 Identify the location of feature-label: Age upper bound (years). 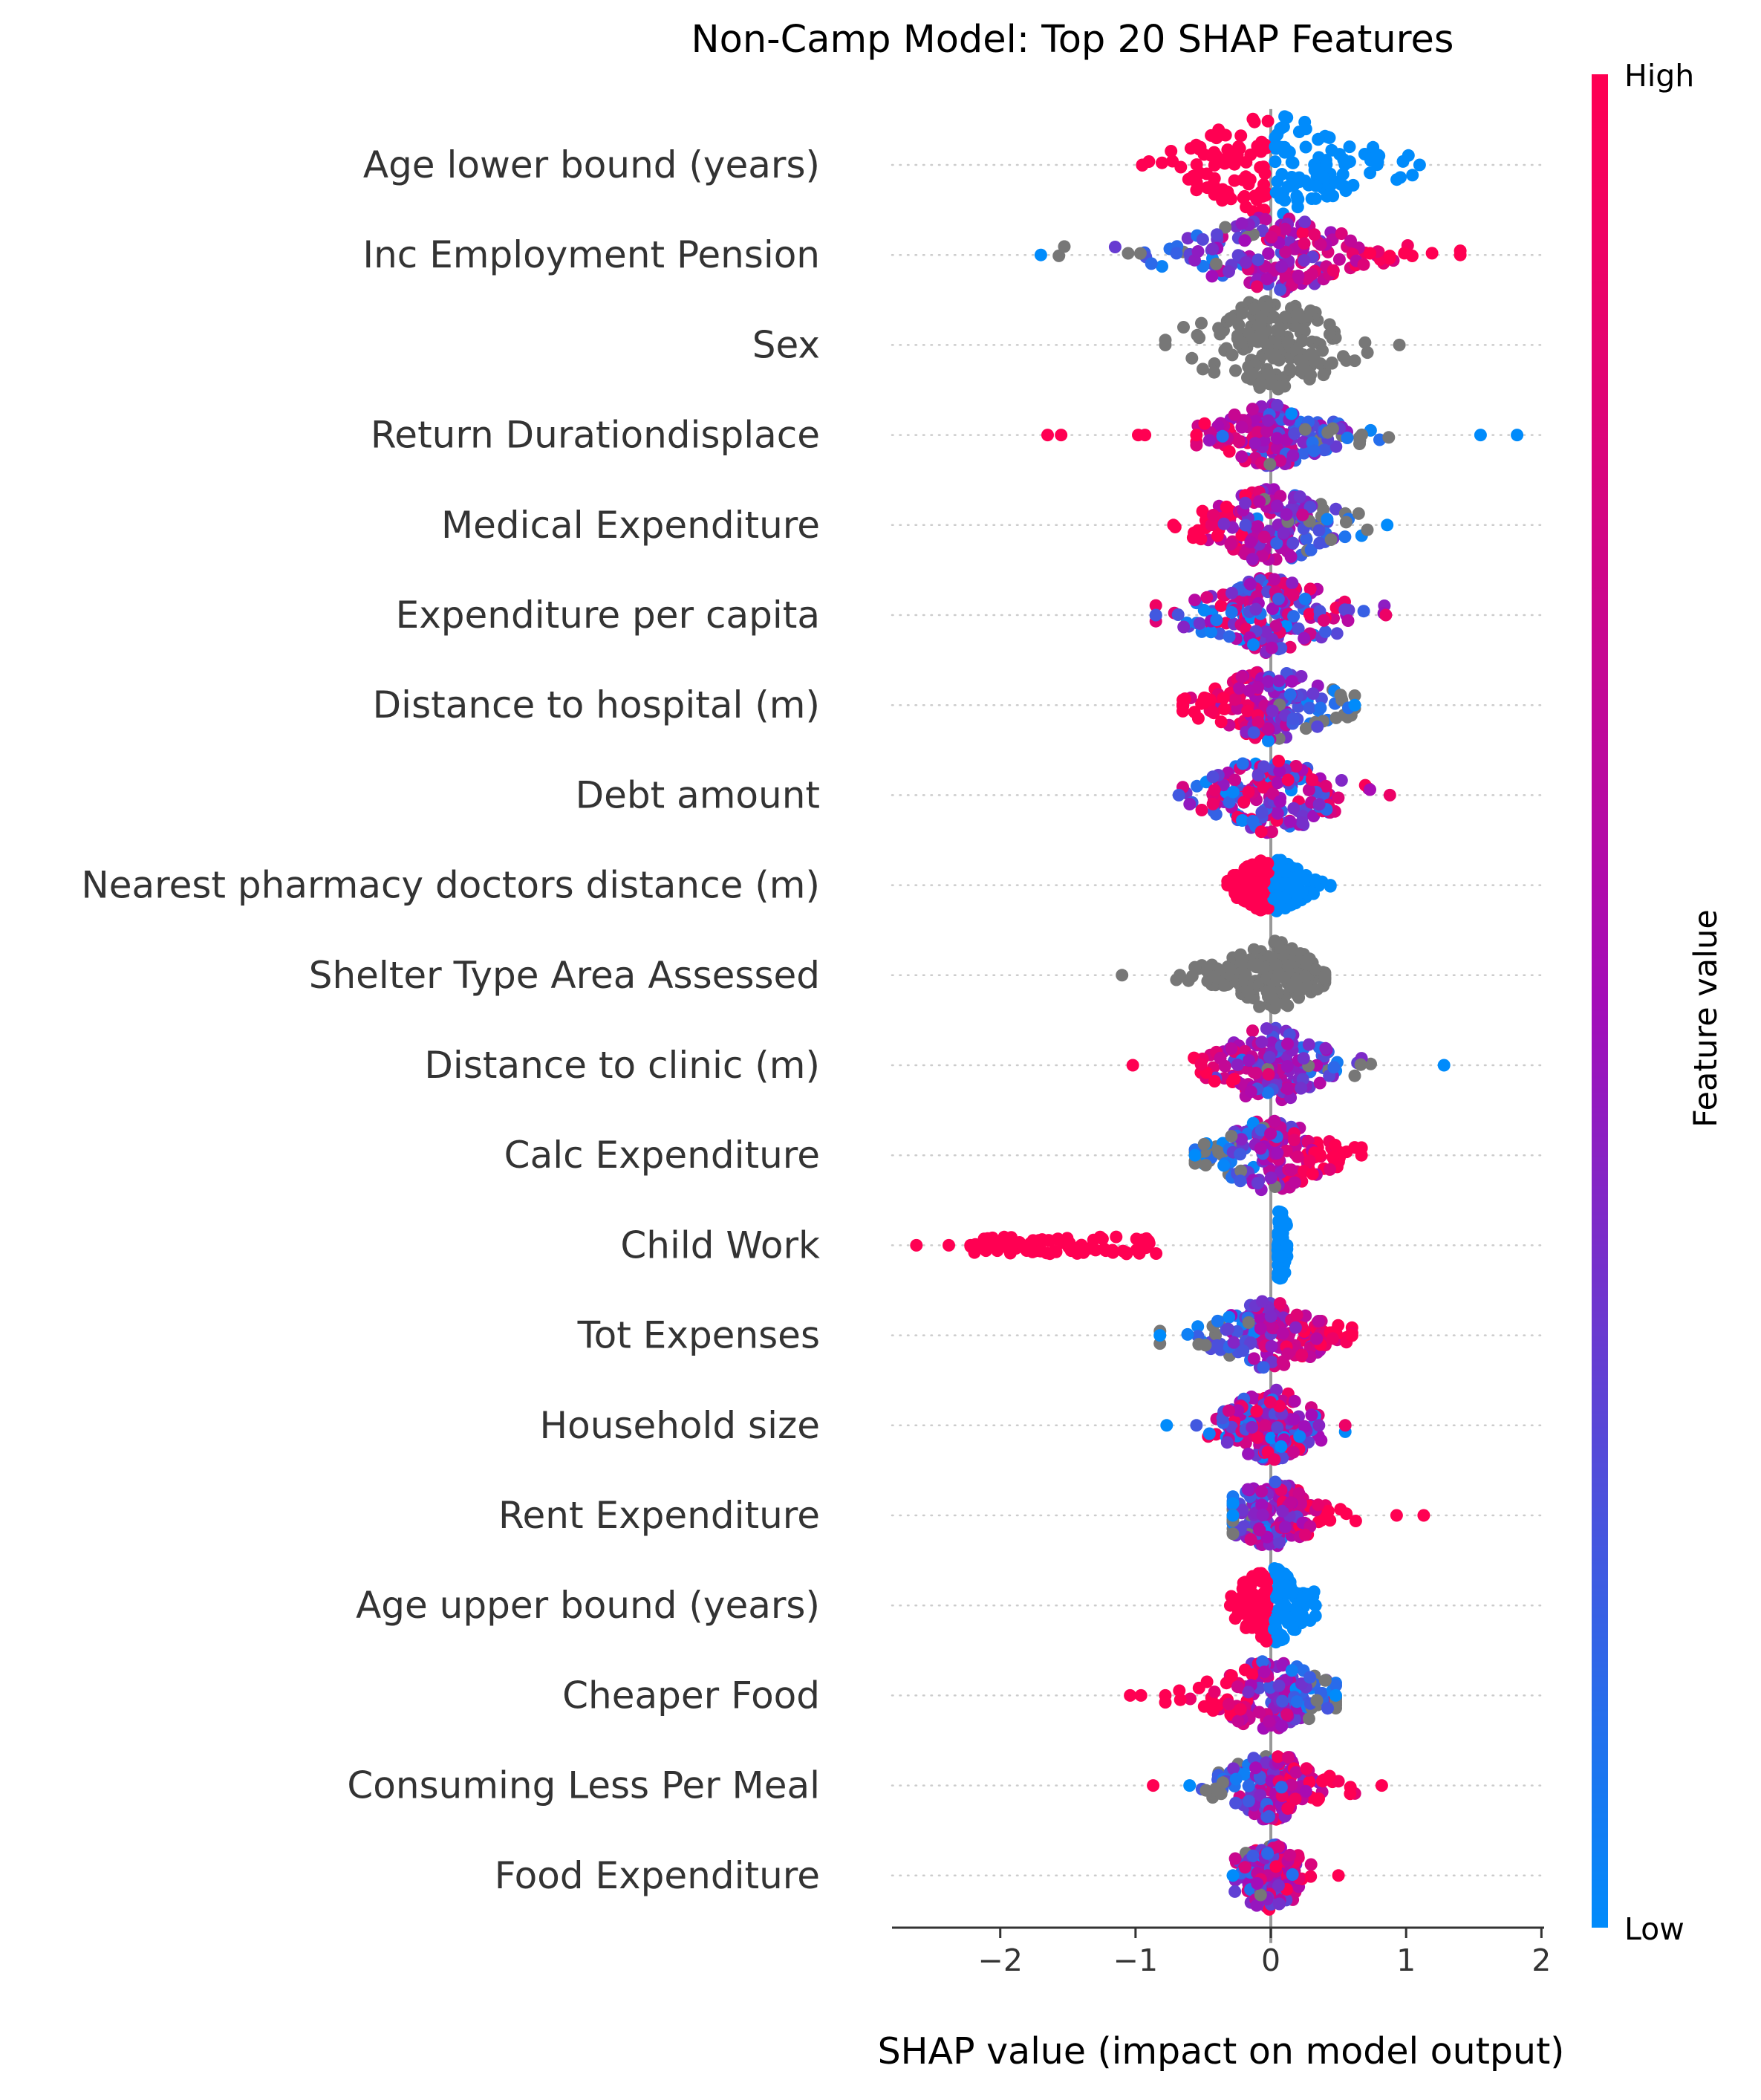
(588, 1605).